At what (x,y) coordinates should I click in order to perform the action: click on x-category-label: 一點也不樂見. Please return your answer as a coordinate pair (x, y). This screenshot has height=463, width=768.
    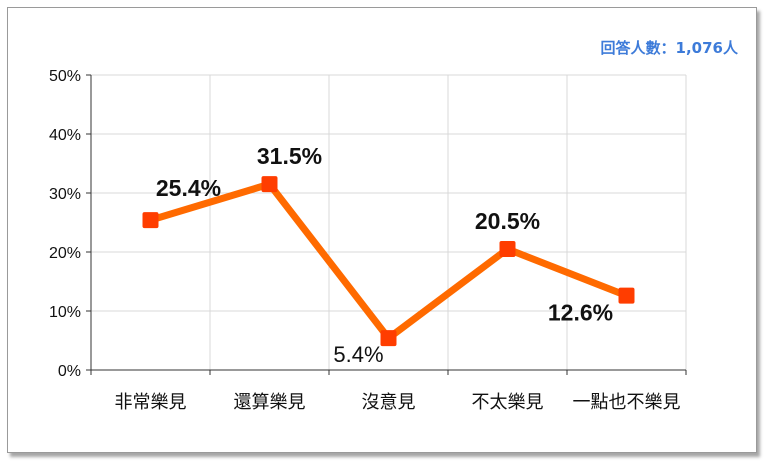
    Looking at the image, I should click on (627, 402).